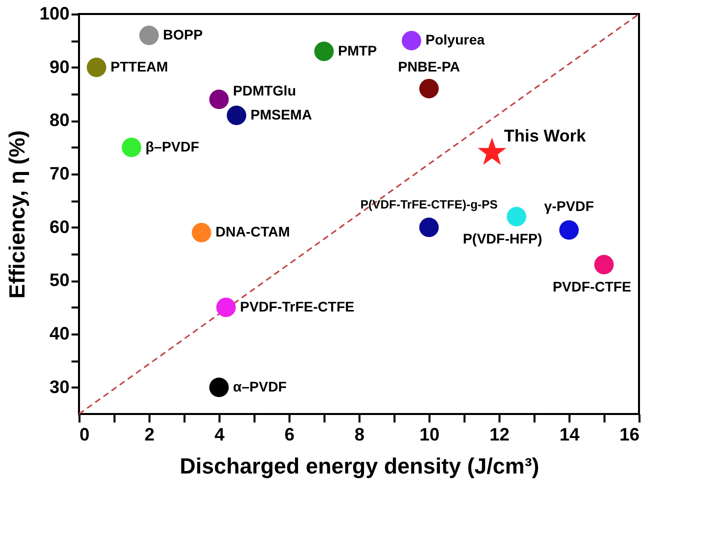  What do you see at coordinates (502, 238) in the screenshot?
I see `series-label: P(VDF-HFP)` at bounding box center [502, 238].